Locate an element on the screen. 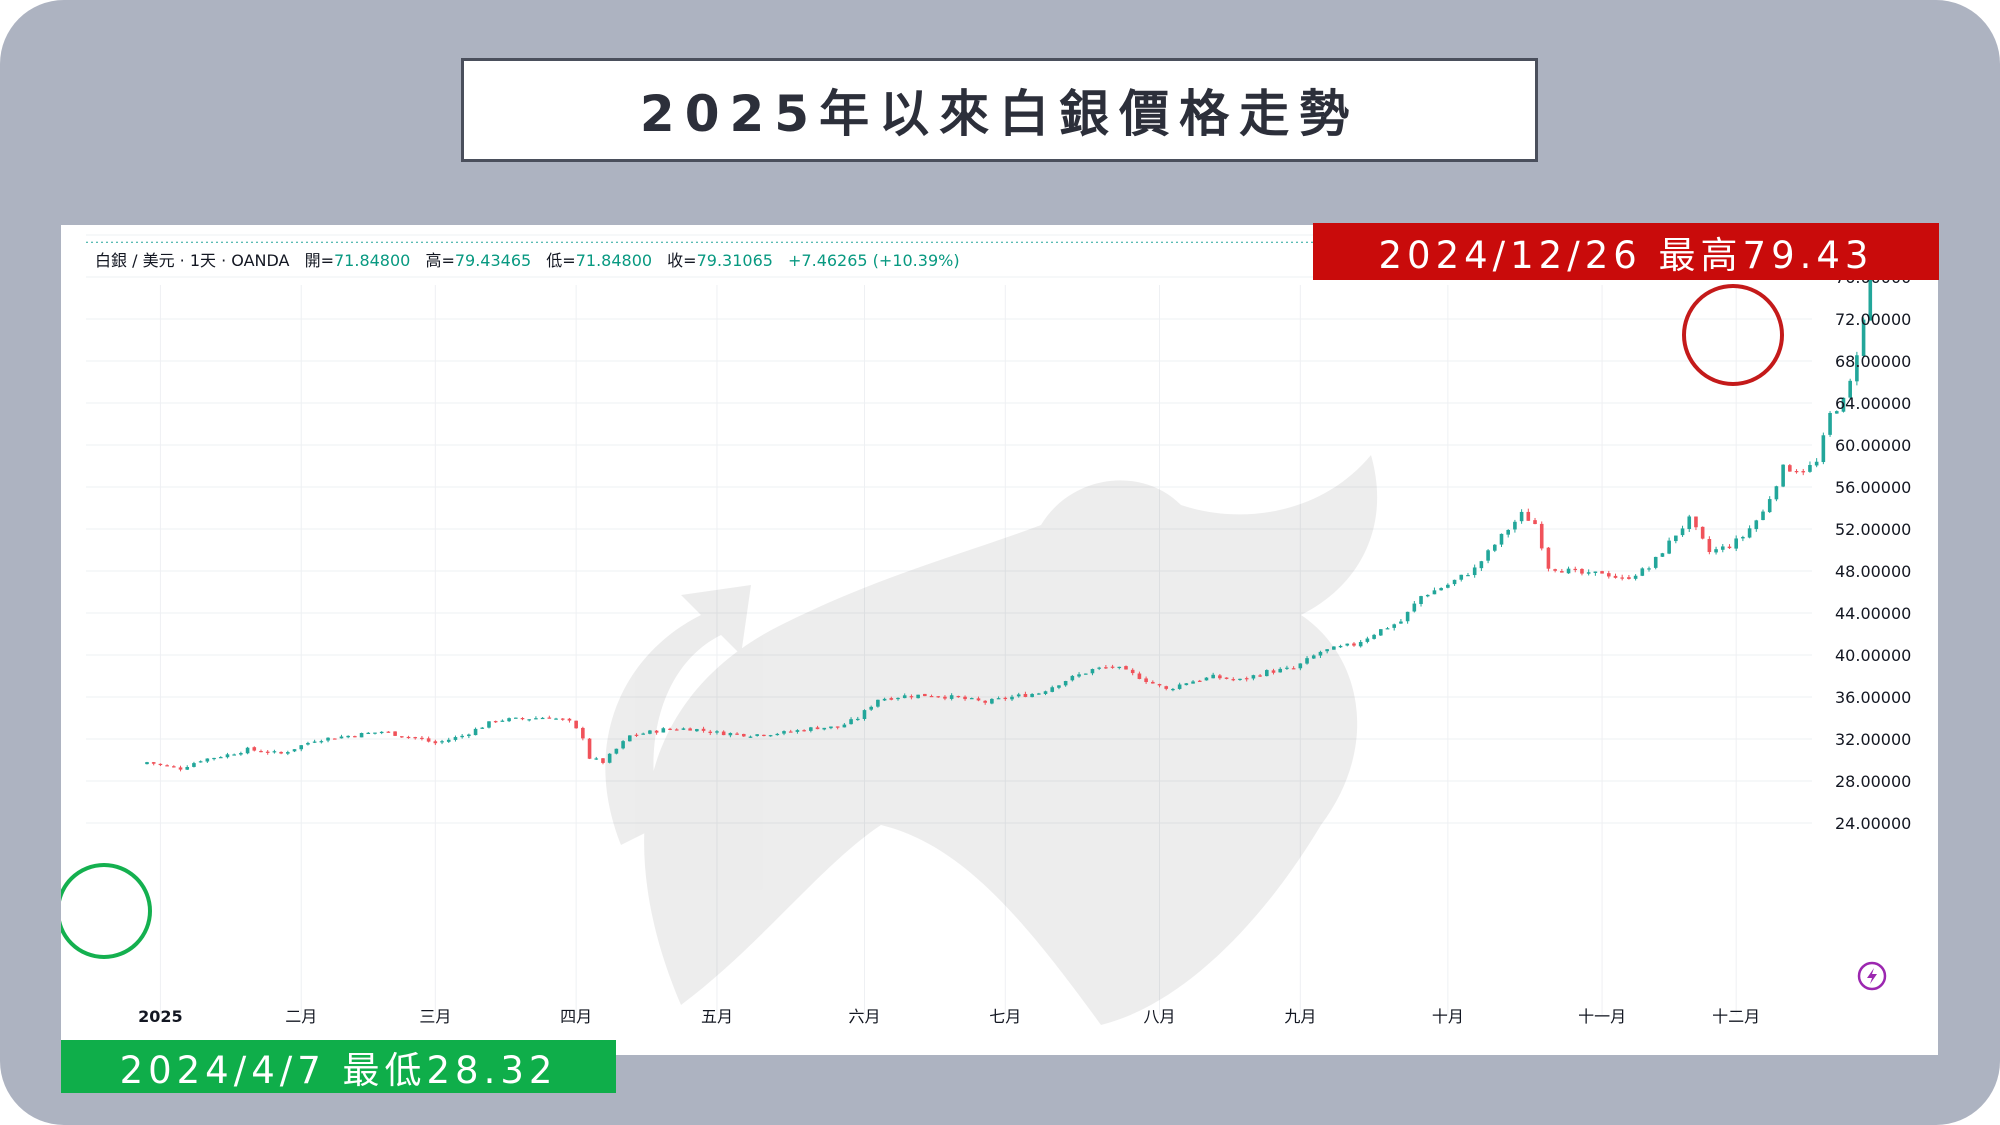 The image size is (2000, 1125). low-value: 71.84800 is located at coordinates (614, 260).